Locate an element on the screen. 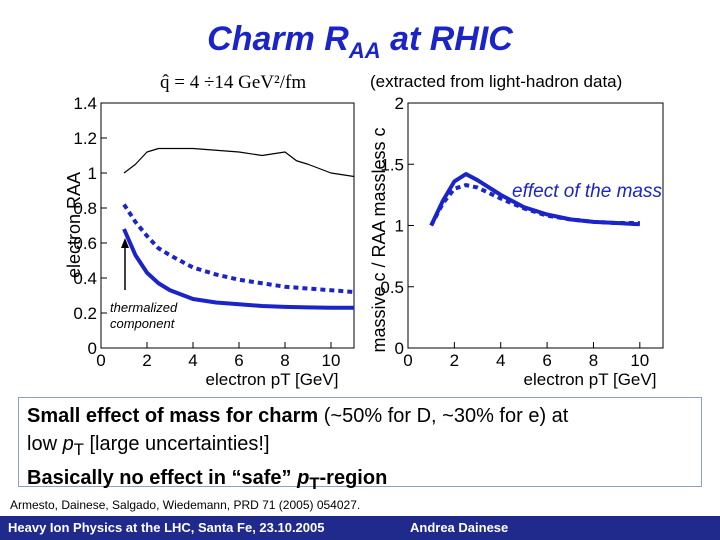  page-title: Charm RAA at RHIC is located at coordinates (360, 41).